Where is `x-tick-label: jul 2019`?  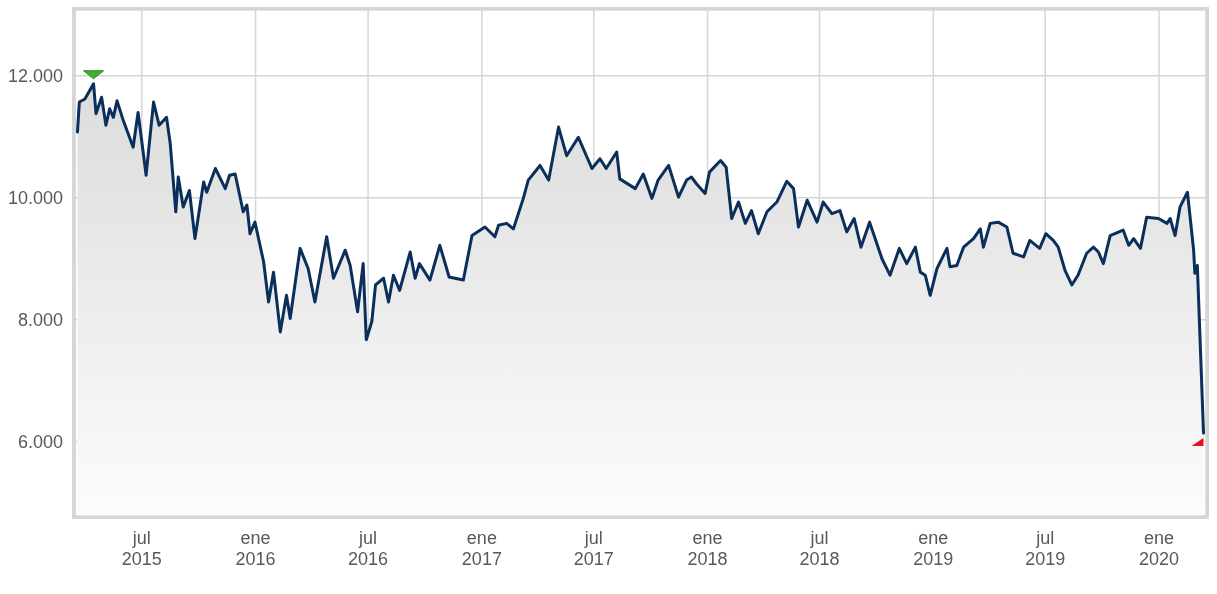 x-tick-label: jul 2019 is located at coordinates (1045, 548).